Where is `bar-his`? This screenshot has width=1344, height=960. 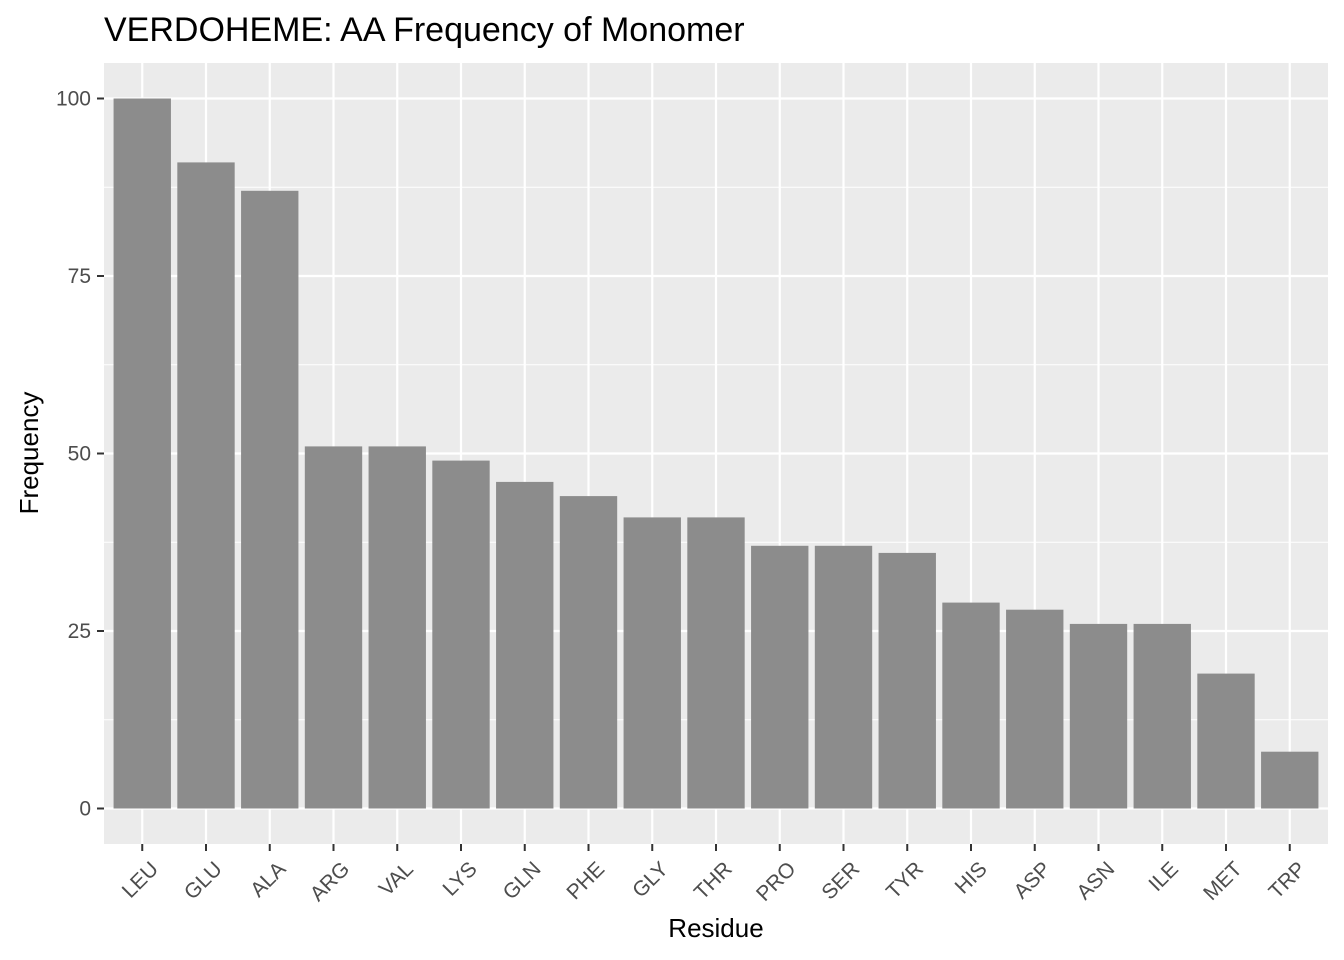
bar-his is located at coordinates (971, 705).